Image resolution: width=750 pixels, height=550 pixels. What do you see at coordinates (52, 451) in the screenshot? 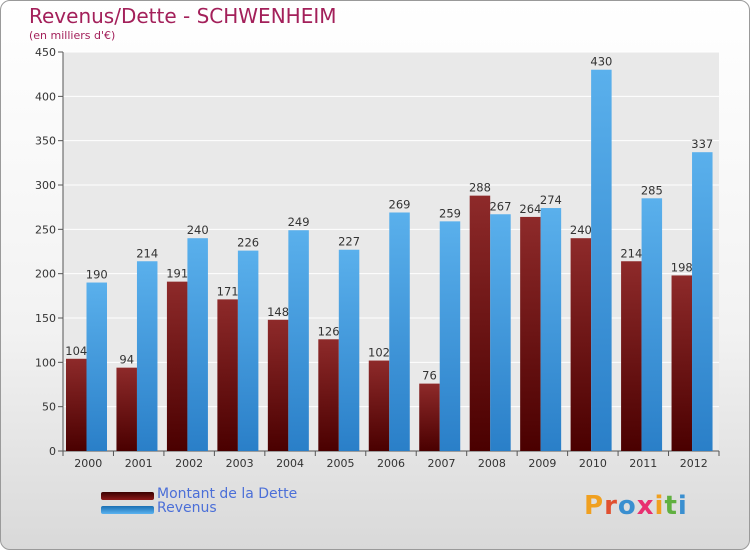
I see `y-tick-label: 0` at bounding box center [52, 451].